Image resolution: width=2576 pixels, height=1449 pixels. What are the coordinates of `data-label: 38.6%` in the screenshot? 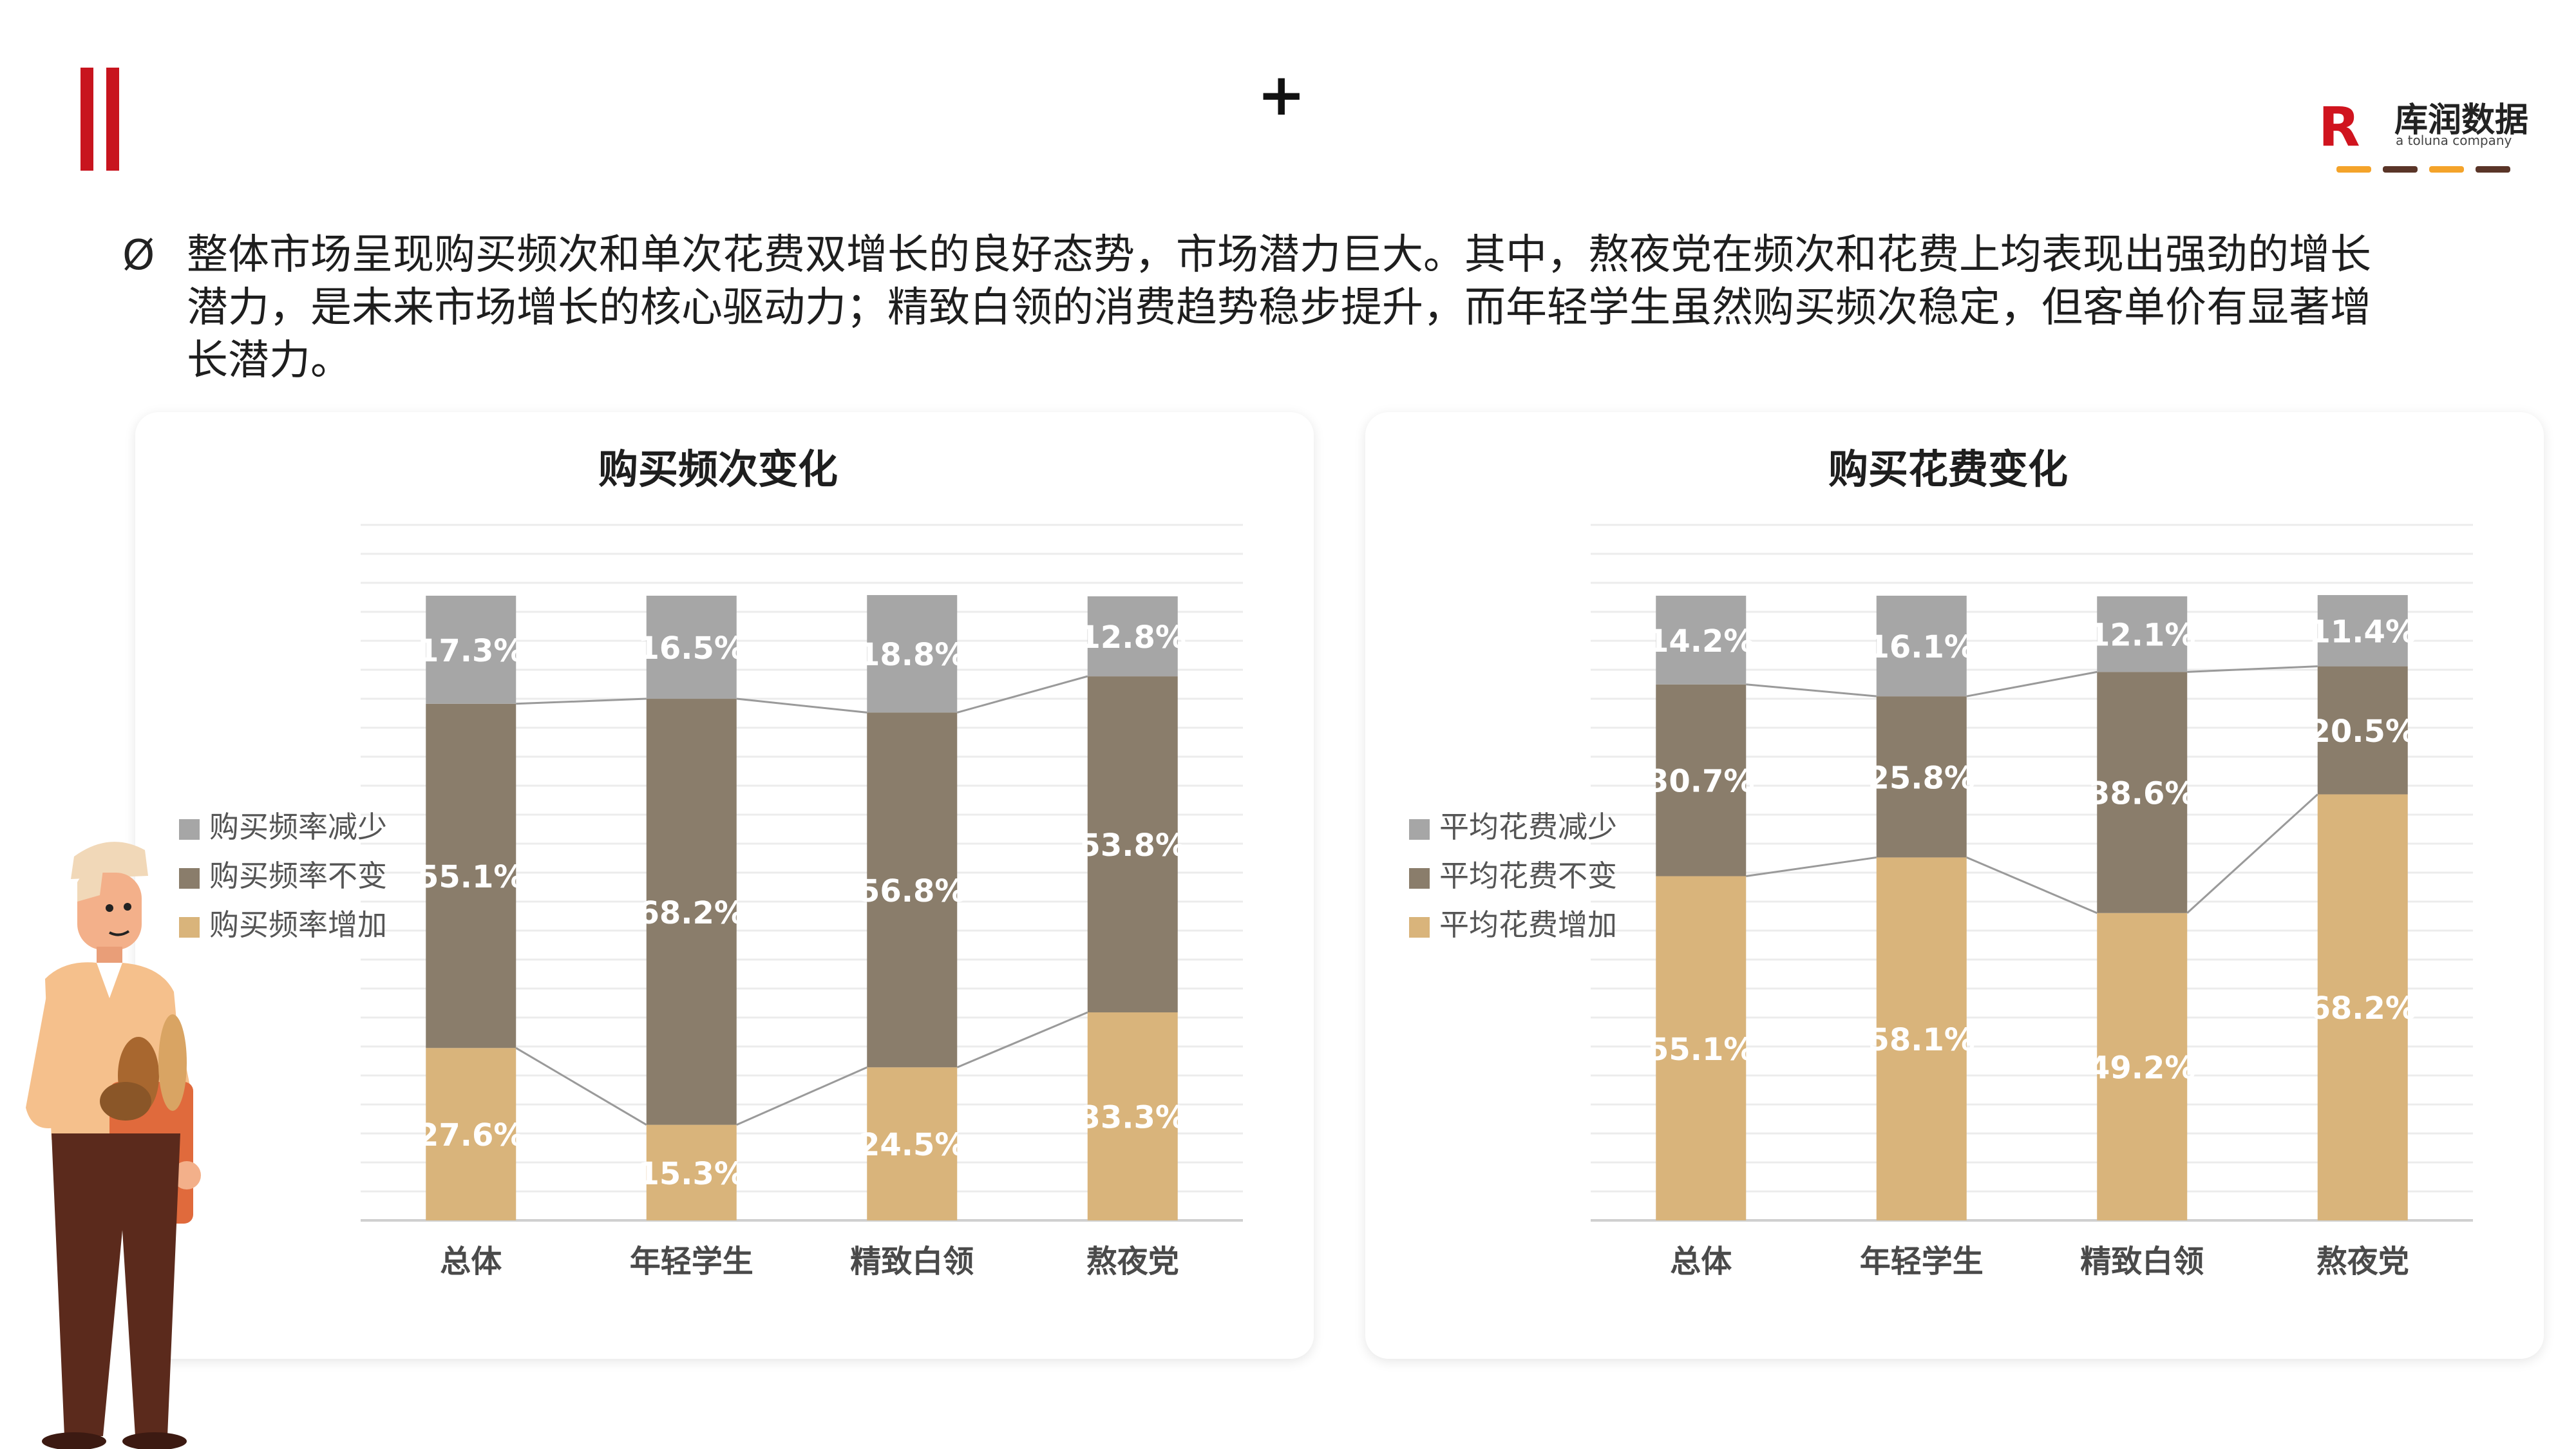 It's located at (2142, 794).